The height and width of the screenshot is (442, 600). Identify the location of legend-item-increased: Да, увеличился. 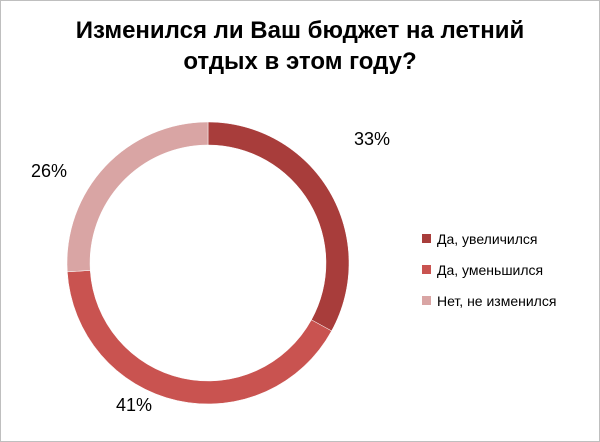
(489, 238).